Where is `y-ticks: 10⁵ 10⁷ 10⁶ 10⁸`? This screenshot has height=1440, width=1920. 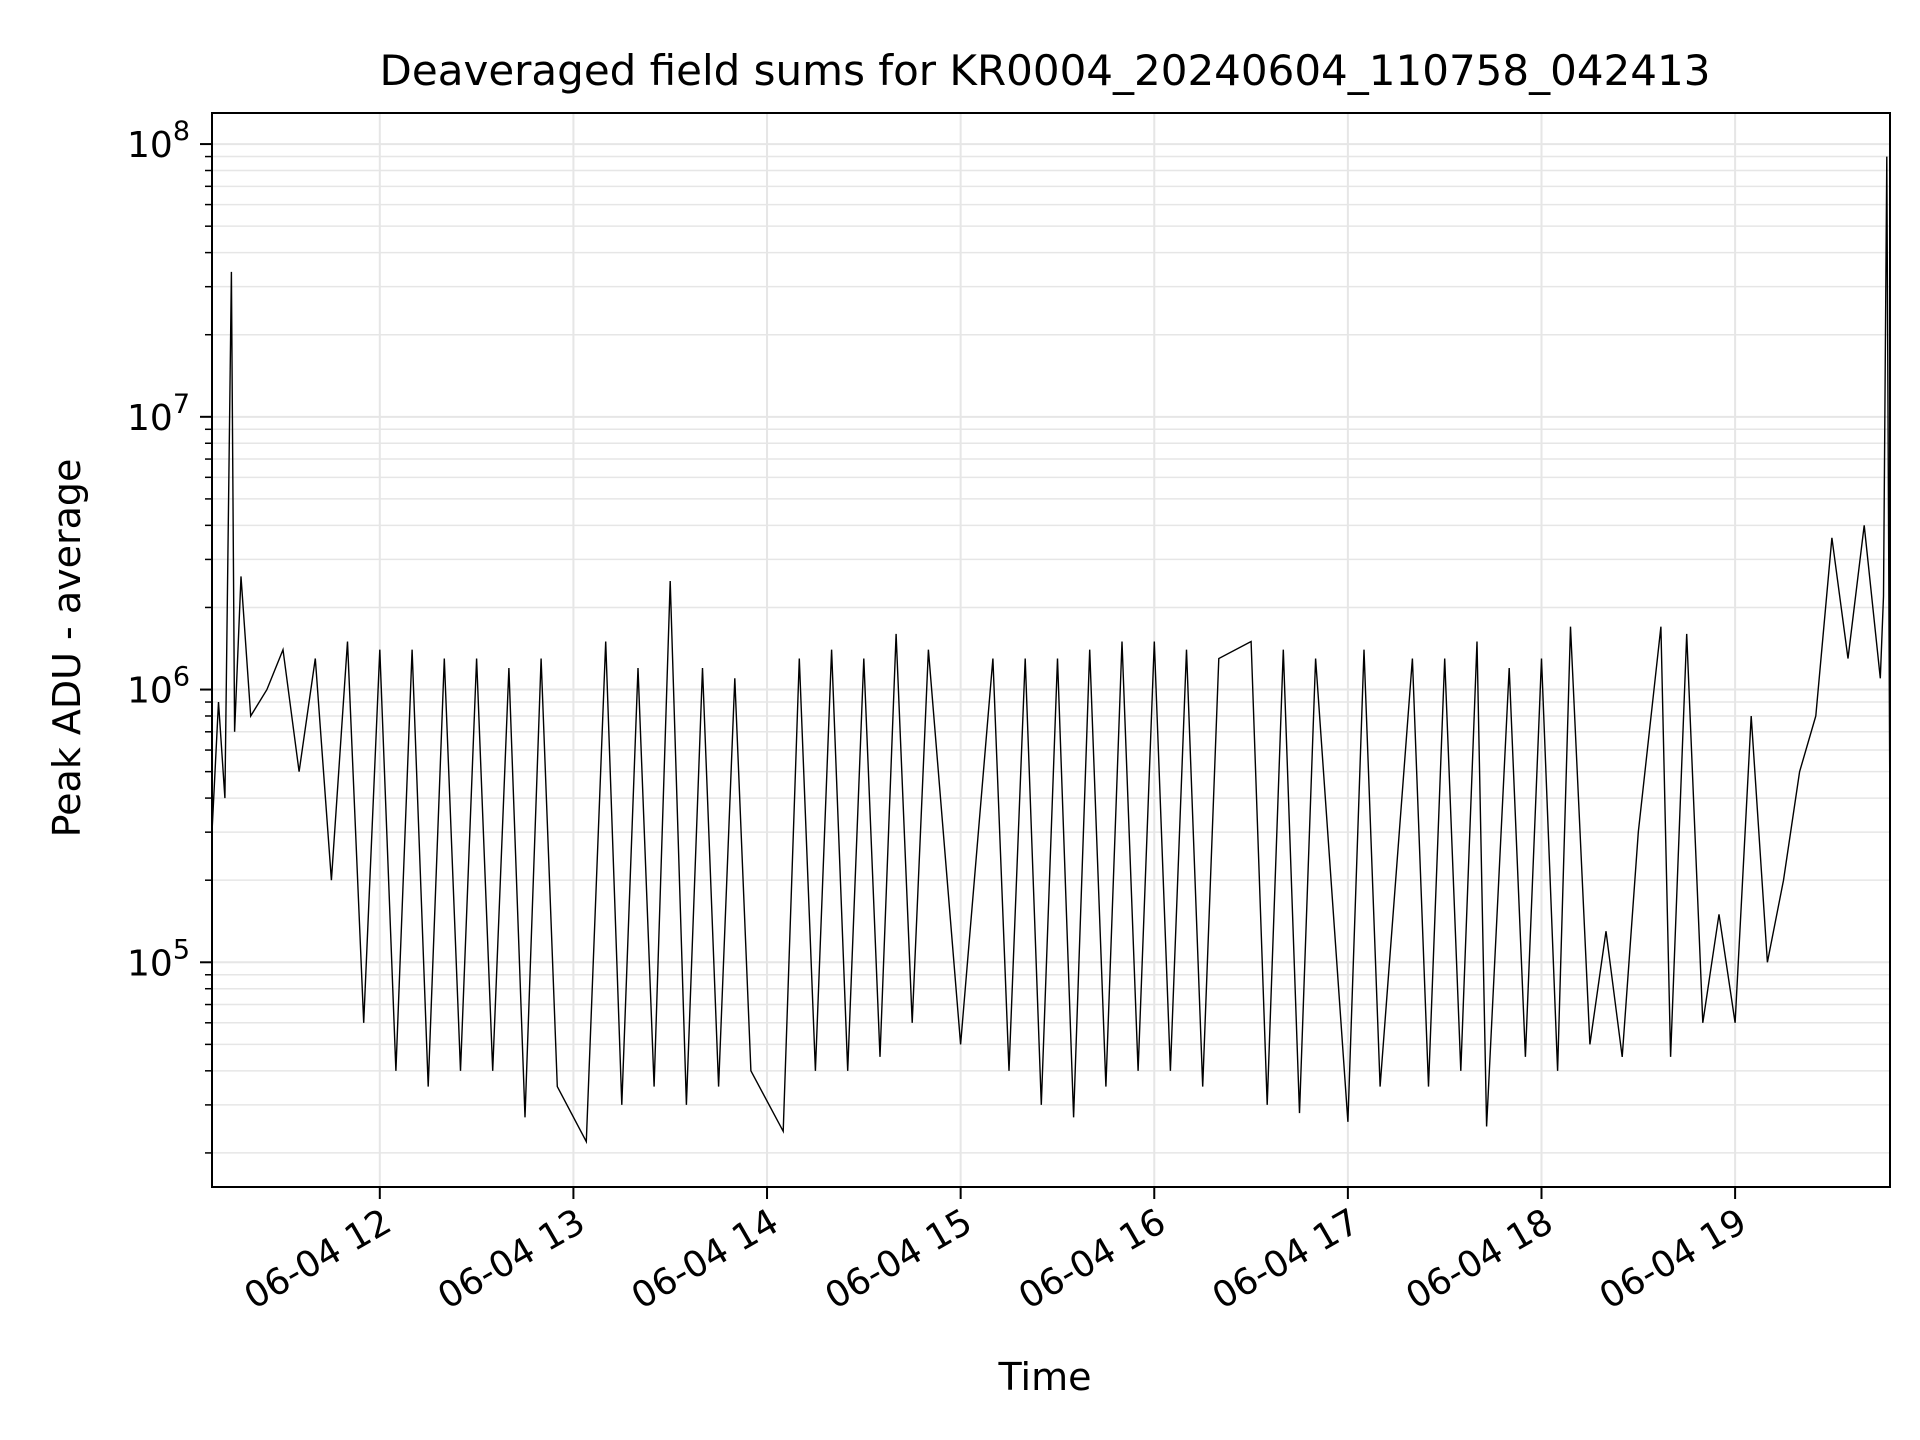
y-ticks: 10⁵ 10⁷ 10⁶ 10⁸ is located at coordinates (169, 635).